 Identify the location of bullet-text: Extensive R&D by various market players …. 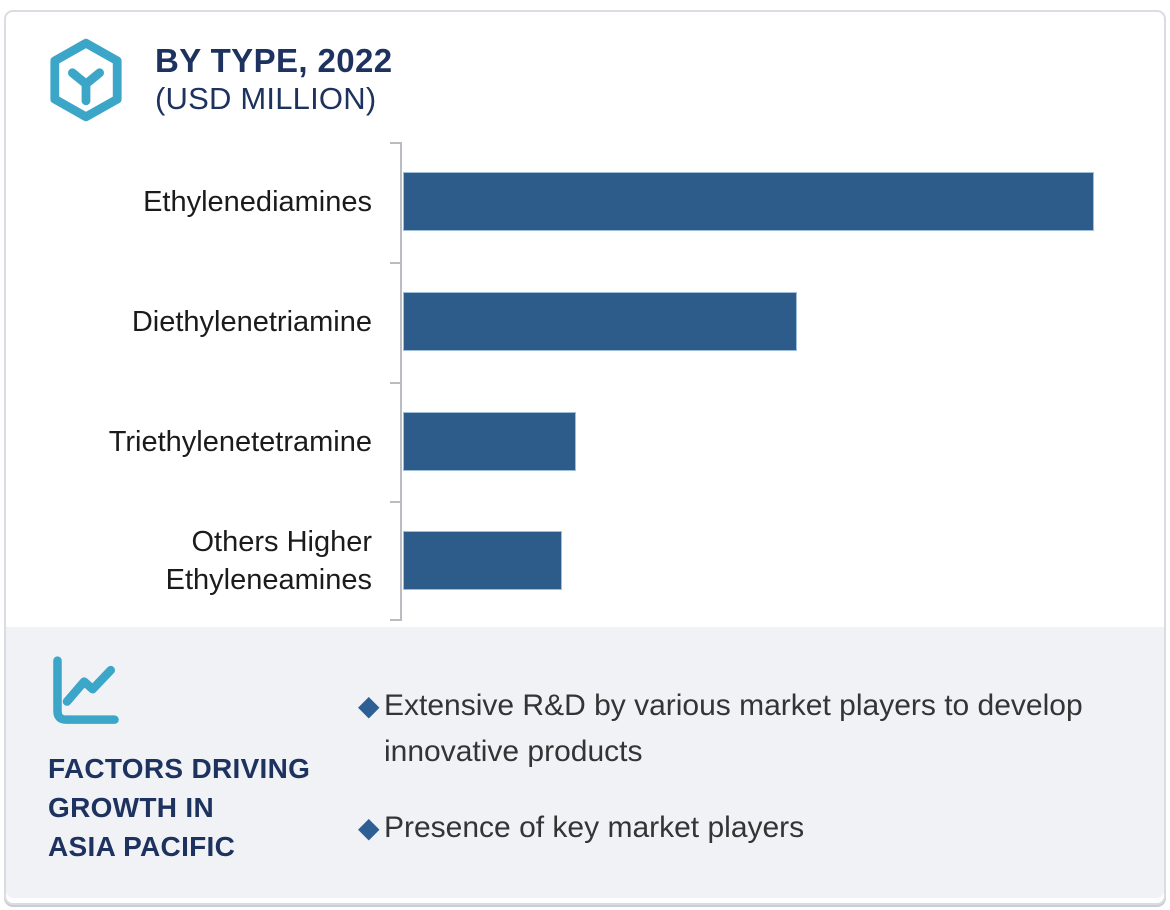
(733, 728).